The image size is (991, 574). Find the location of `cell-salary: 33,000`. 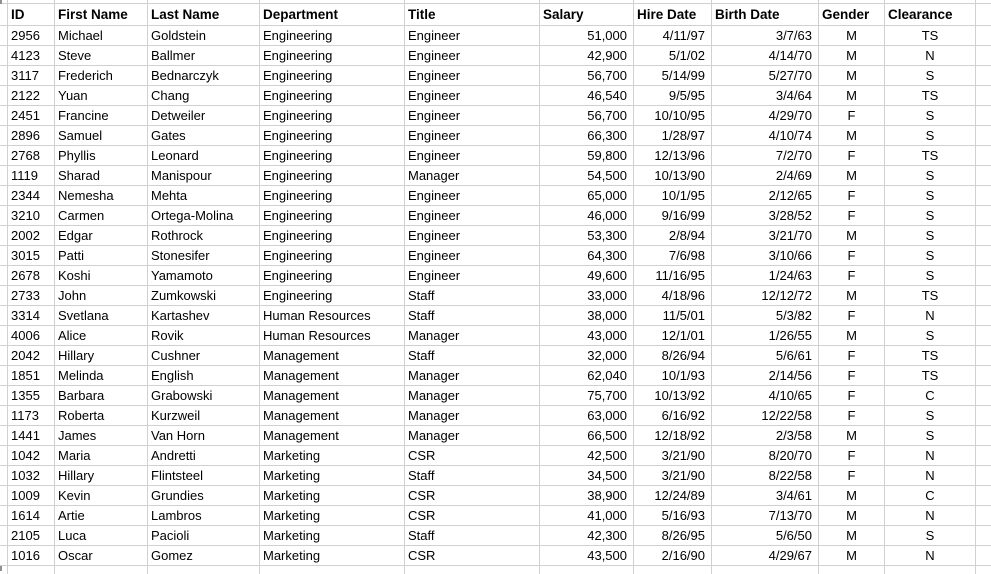

cell-salary: 33,000 is located at coordinates (587, 295).